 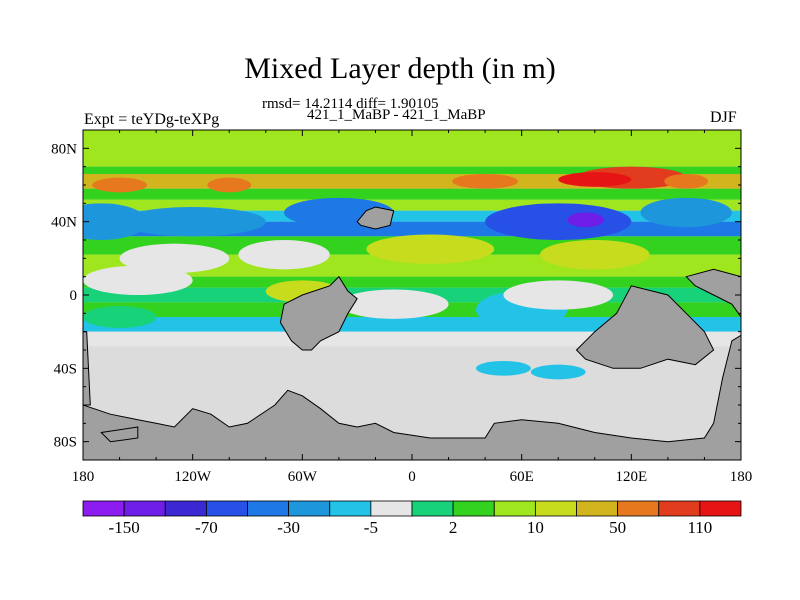 What do you see at coordinates (193, 477) in the screenshot?
I see `x-tick-label: 120W` at bounding box center [193, 477].